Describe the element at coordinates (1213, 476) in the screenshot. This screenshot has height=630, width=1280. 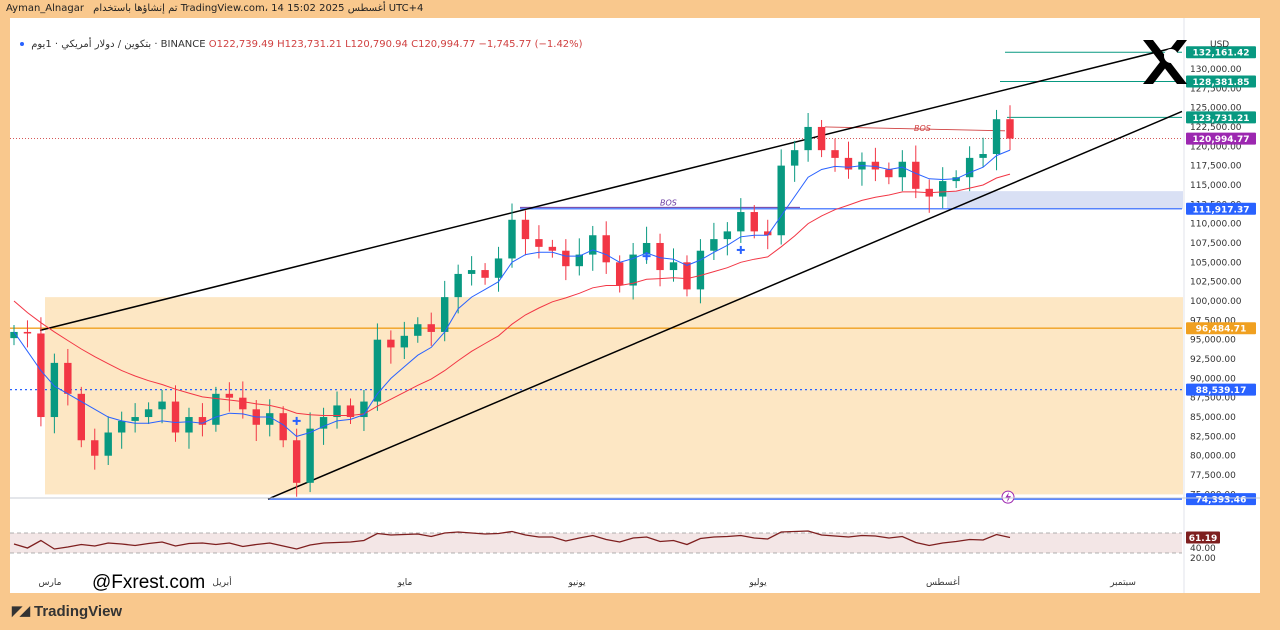
I see `price-tick-label: 77,500.00` at that location.